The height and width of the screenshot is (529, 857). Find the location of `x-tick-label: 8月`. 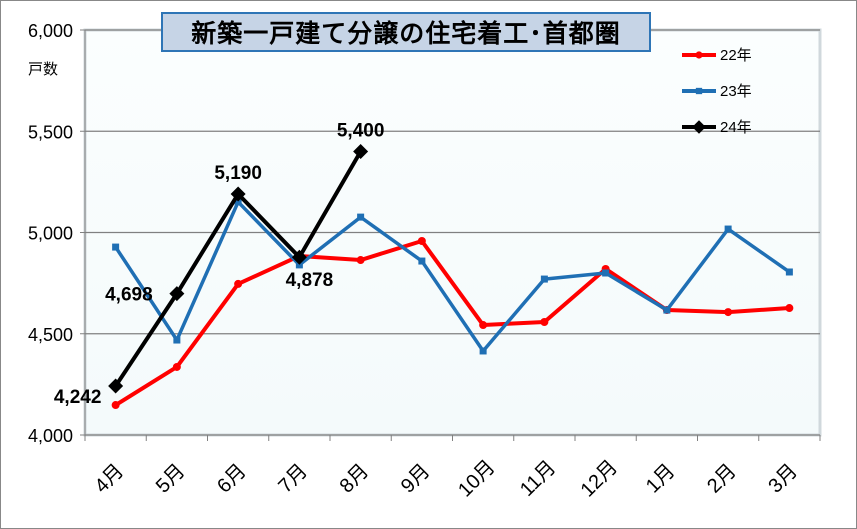

x-tick-label: 8月 is located at coordinates (355, 479).